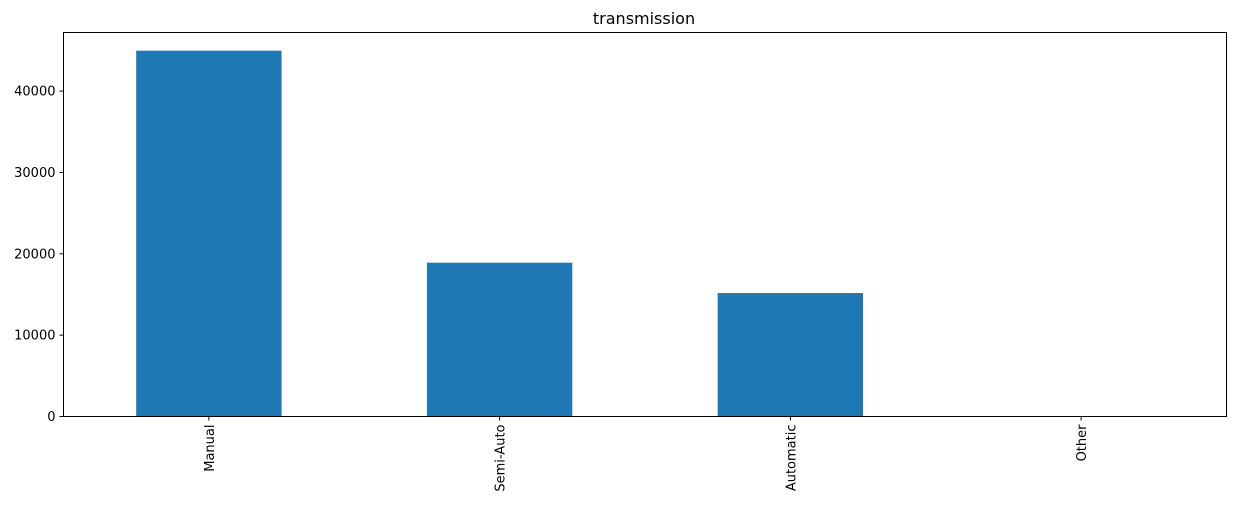 The image size is (1236, 508). Describe the element at coordinates (791, 458) in the screenshot. I see `x-tick-label: Automatic` at that location.